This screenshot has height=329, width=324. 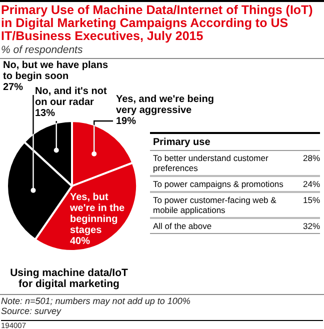 I want to click on data-label: 13%, so click(x=45, y=113).